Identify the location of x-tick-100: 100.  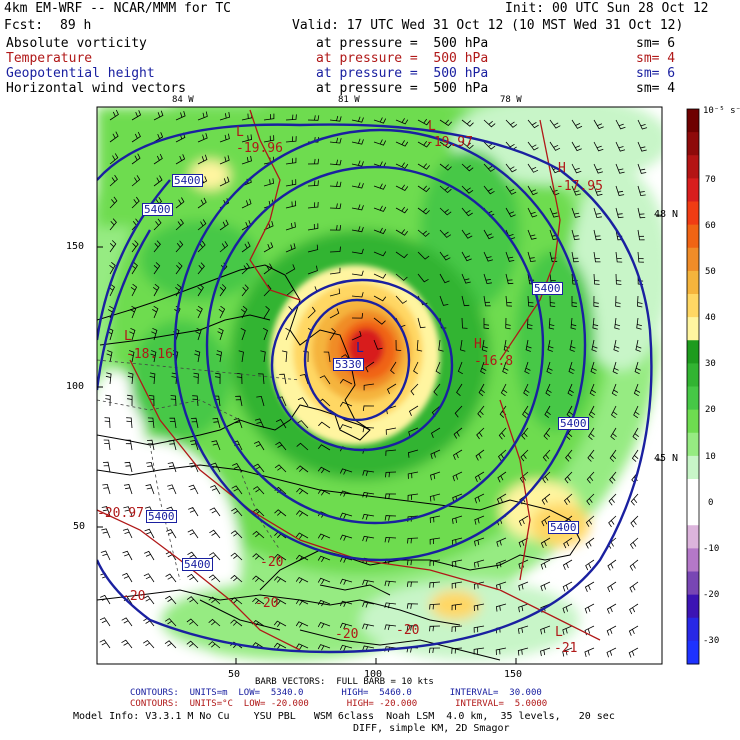
(373, 674).